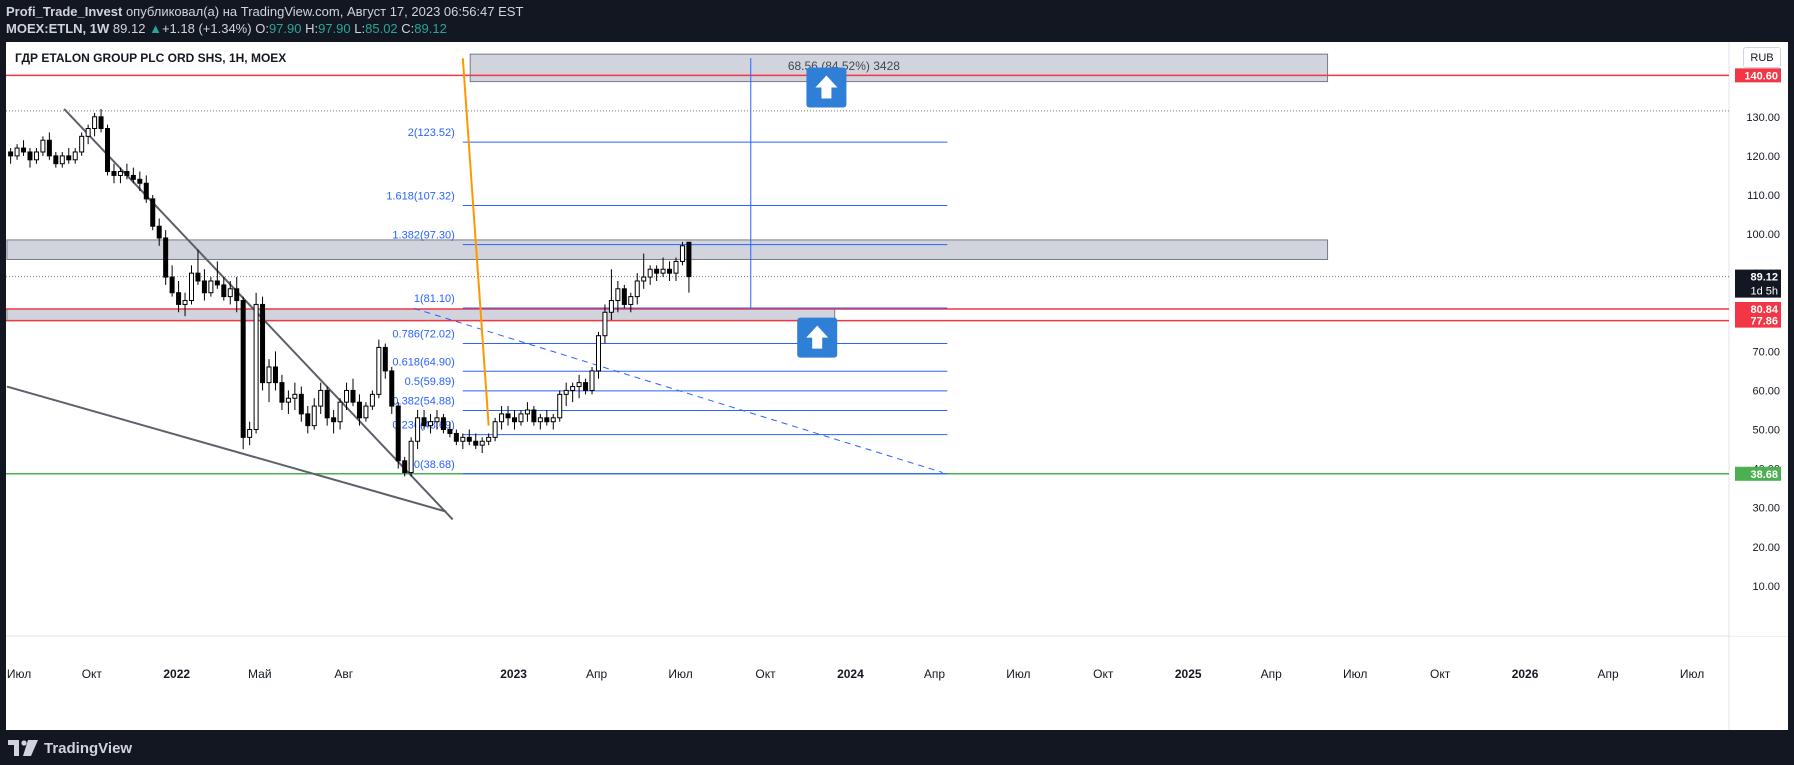 This screenshot has width=1794, height=765. I want to click on last-price-label: 89.12 1d 5h, so click(1758, 283).